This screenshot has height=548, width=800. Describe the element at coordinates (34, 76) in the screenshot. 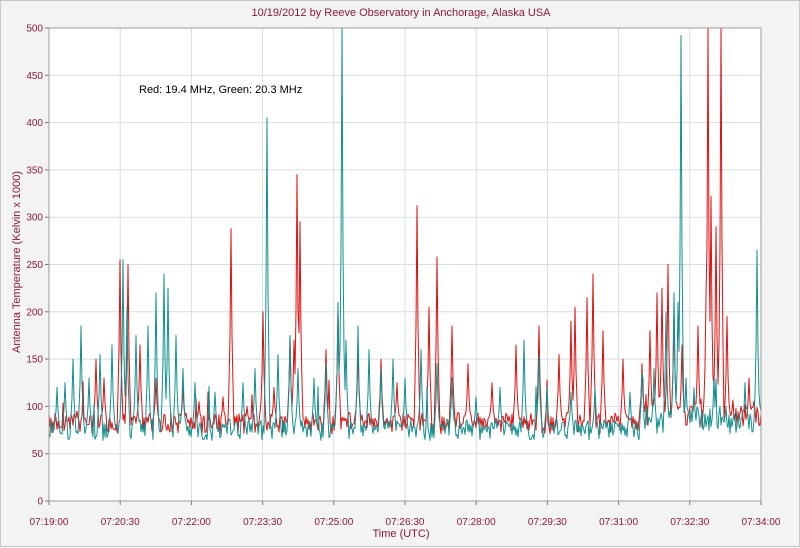

I see `y-tick-label: 450` at that location.